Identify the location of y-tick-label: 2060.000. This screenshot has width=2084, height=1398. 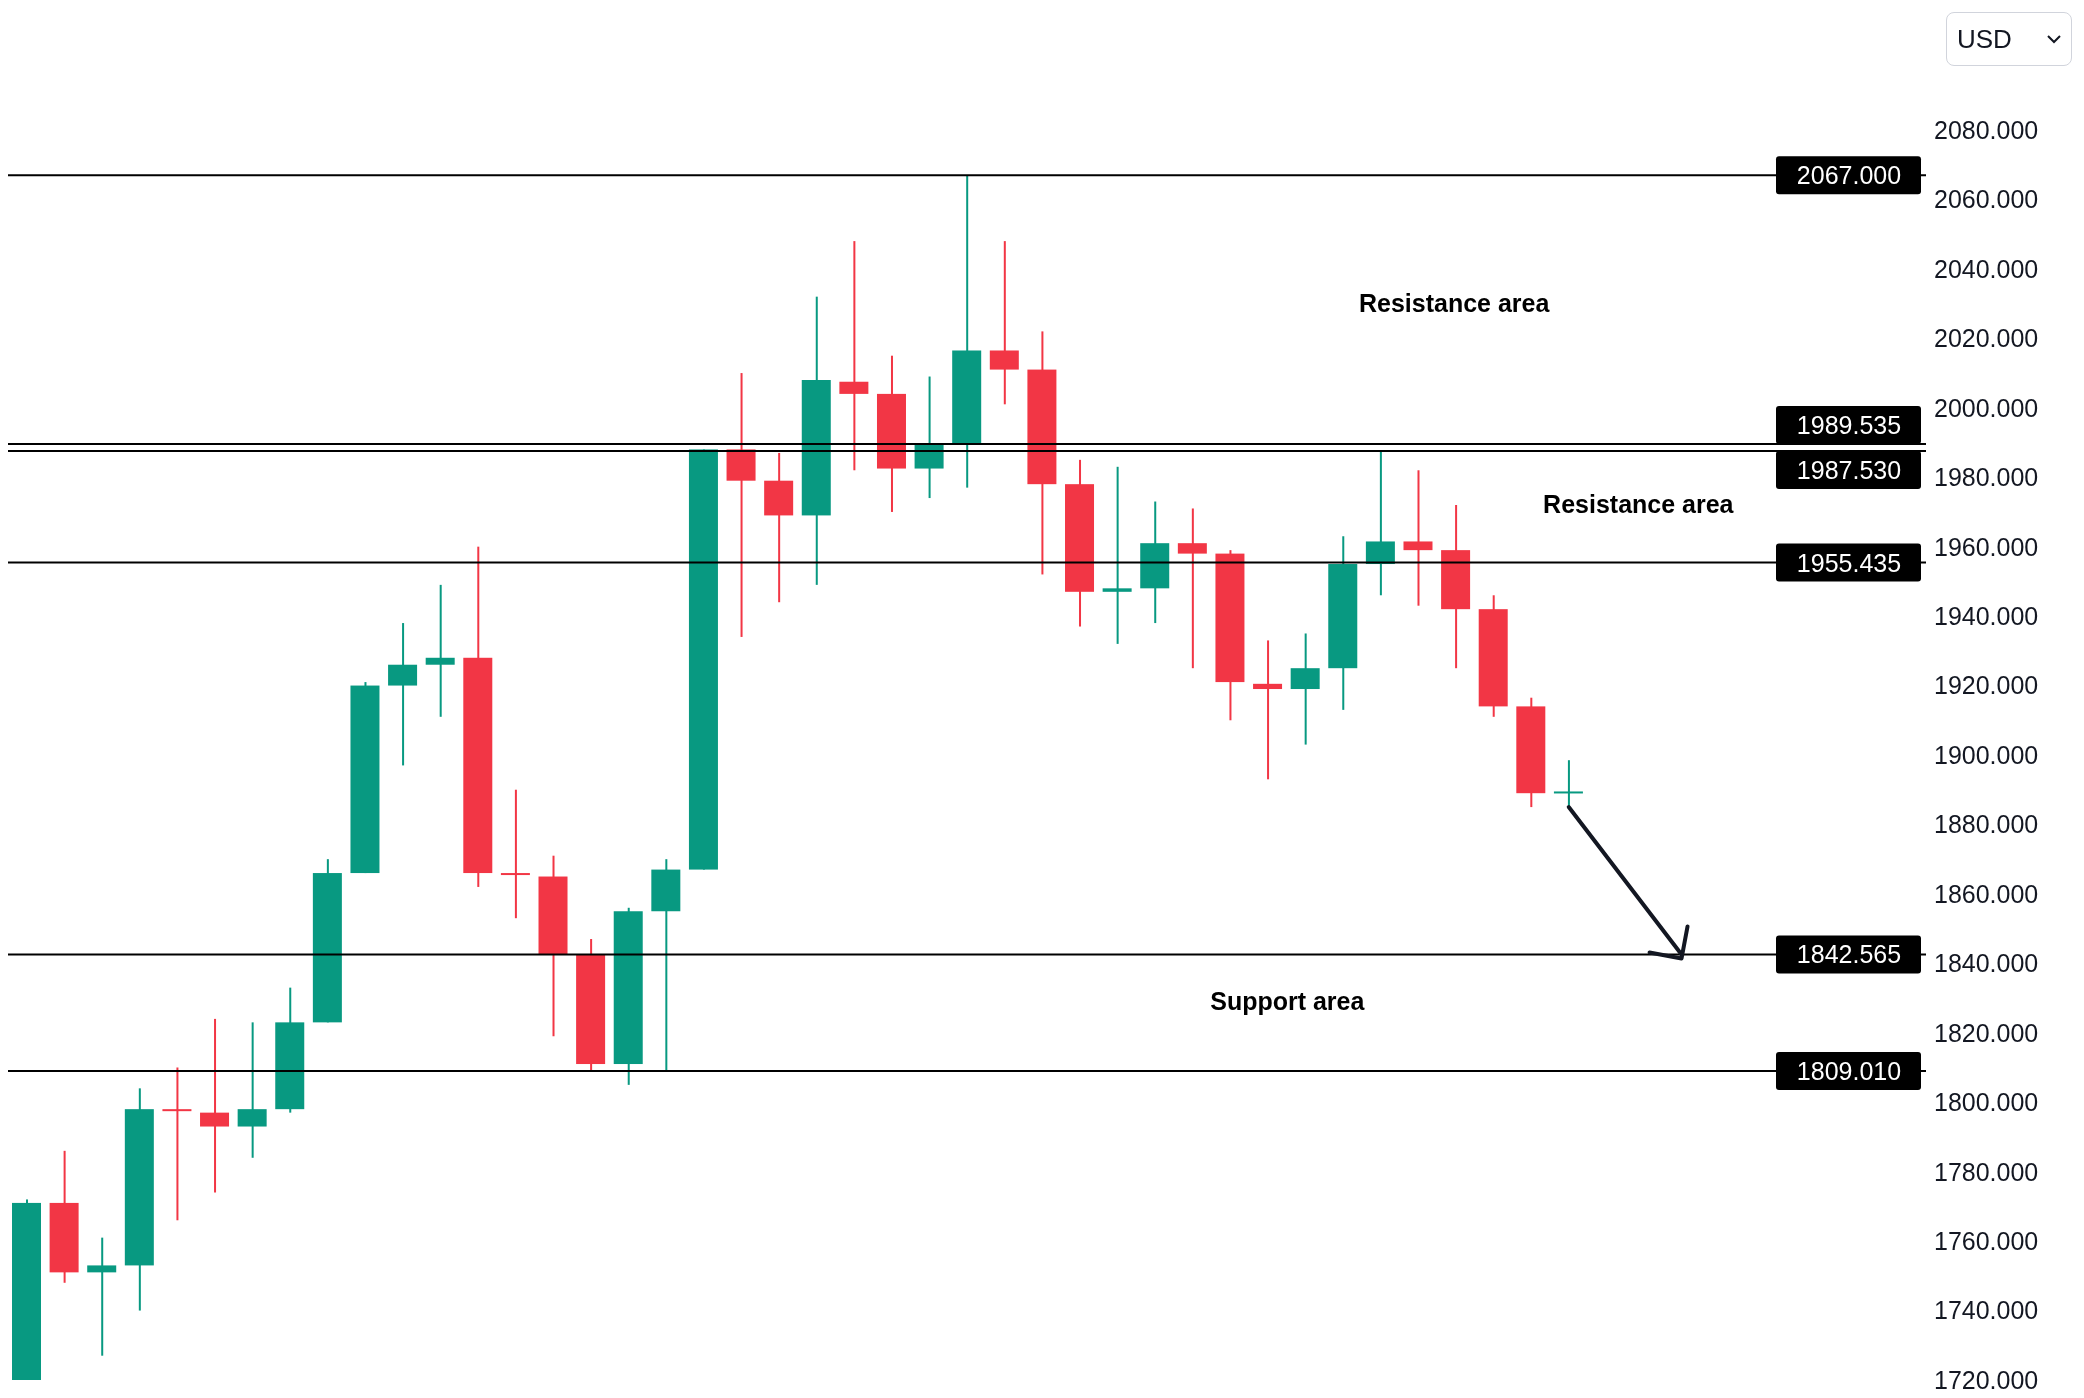
(1986, 199).